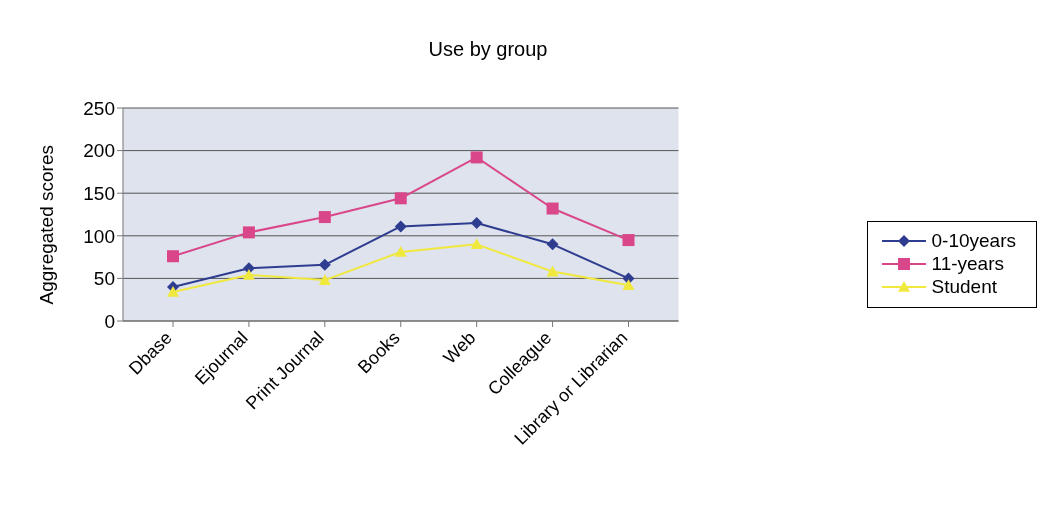 Image resolution: width=1047 pixels, height=529 pixels. I want to click on y-tick-label: 50, so click(104, 279).